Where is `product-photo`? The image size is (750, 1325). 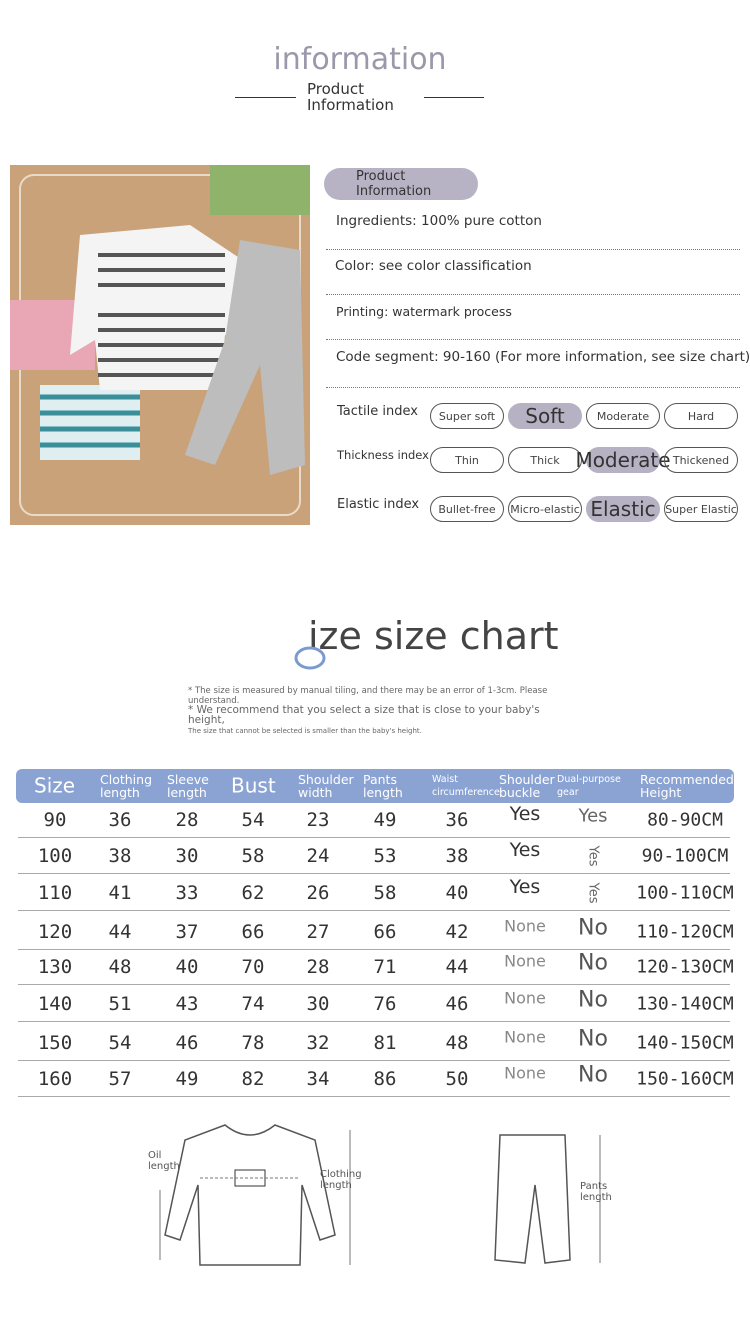 product-photo is located at coordinates (160, 345).